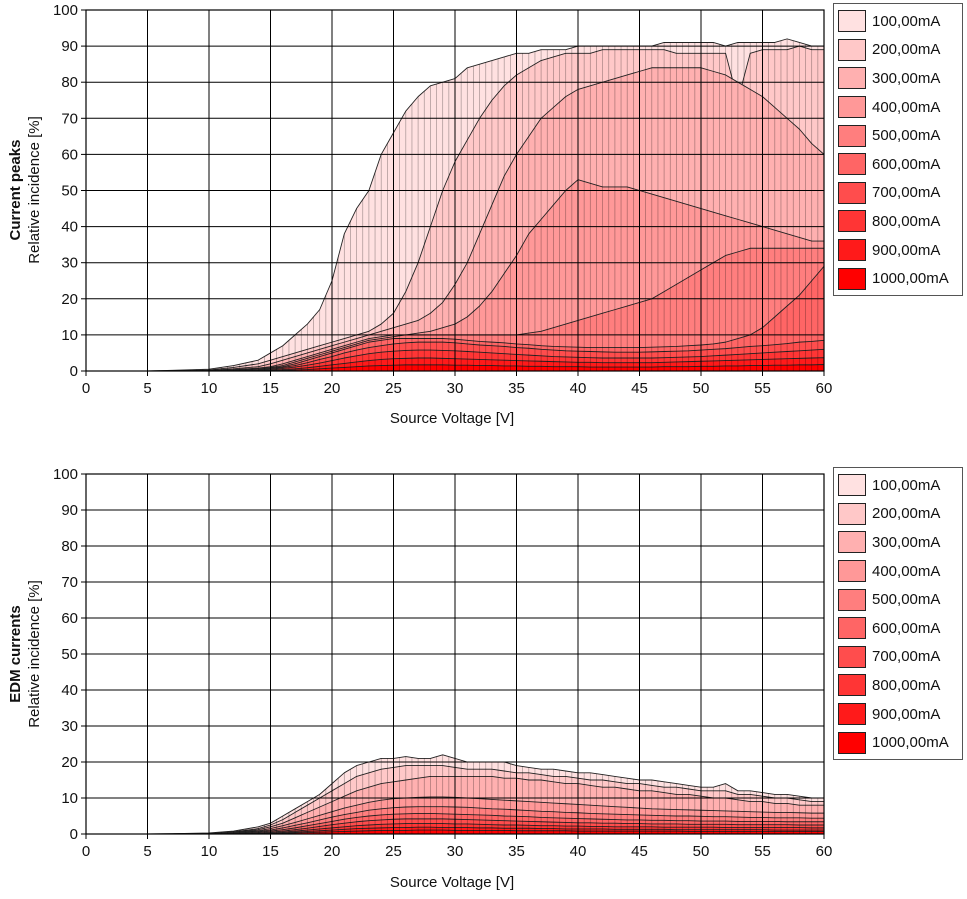  I want to click on x-tick-label: 5, so click(147, 851).